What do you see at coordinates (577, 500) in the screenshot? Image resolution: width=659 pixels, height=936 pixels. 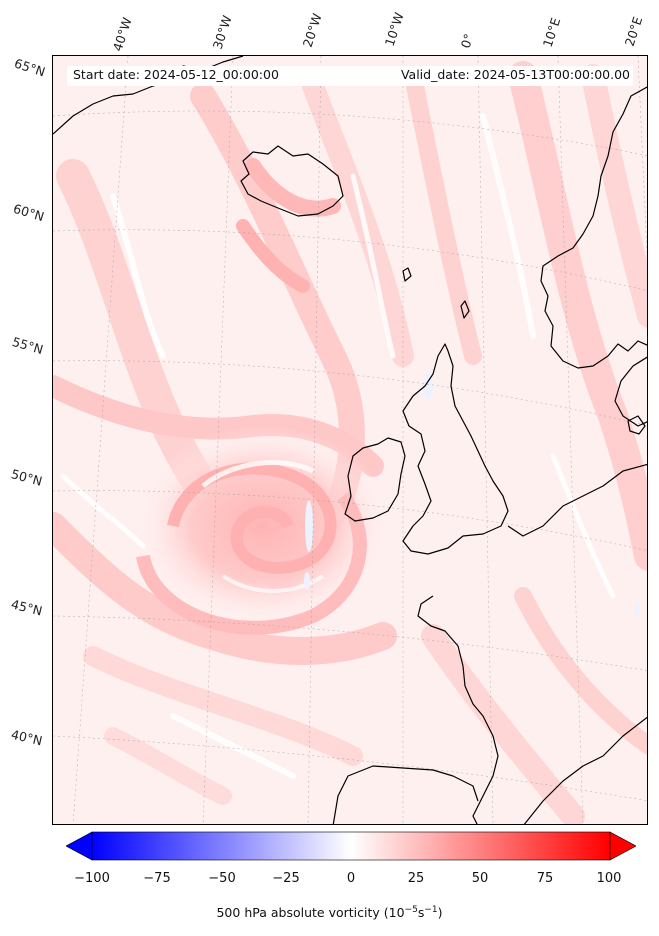 I see `coast-north-sea` at bounding box center [577, 500].